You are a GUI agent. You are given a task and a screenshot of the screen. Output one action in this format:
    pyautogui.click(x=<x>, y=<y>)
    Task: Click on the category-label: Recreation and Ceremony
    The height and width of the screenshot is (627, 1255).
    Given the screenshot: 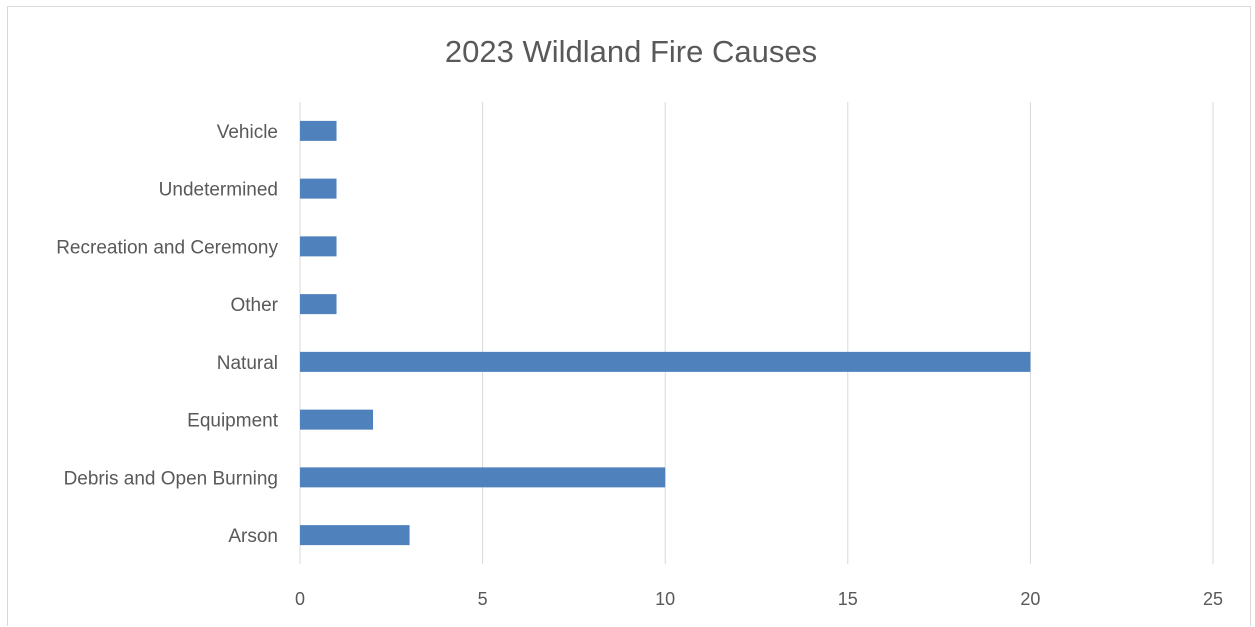 What is the action you would take?
    pyautogui.click(x=167, y=247)
    